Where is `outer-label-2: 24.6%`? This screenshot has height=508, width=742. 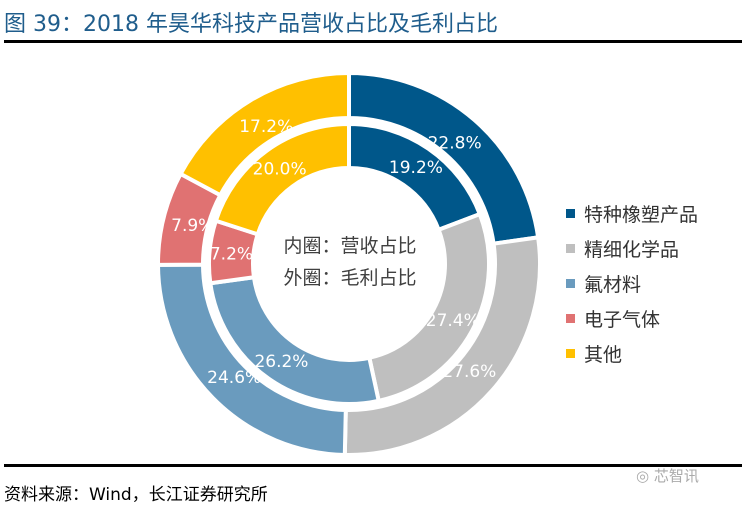 outer-label-2: 24.6% is located at coordinates (234, 378).